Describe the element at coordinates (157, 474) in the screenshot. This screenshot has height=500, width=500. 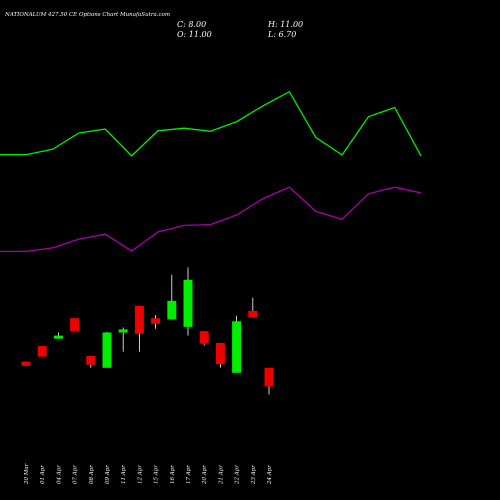
I see `x-tick-label: 15 Apr` at that location.